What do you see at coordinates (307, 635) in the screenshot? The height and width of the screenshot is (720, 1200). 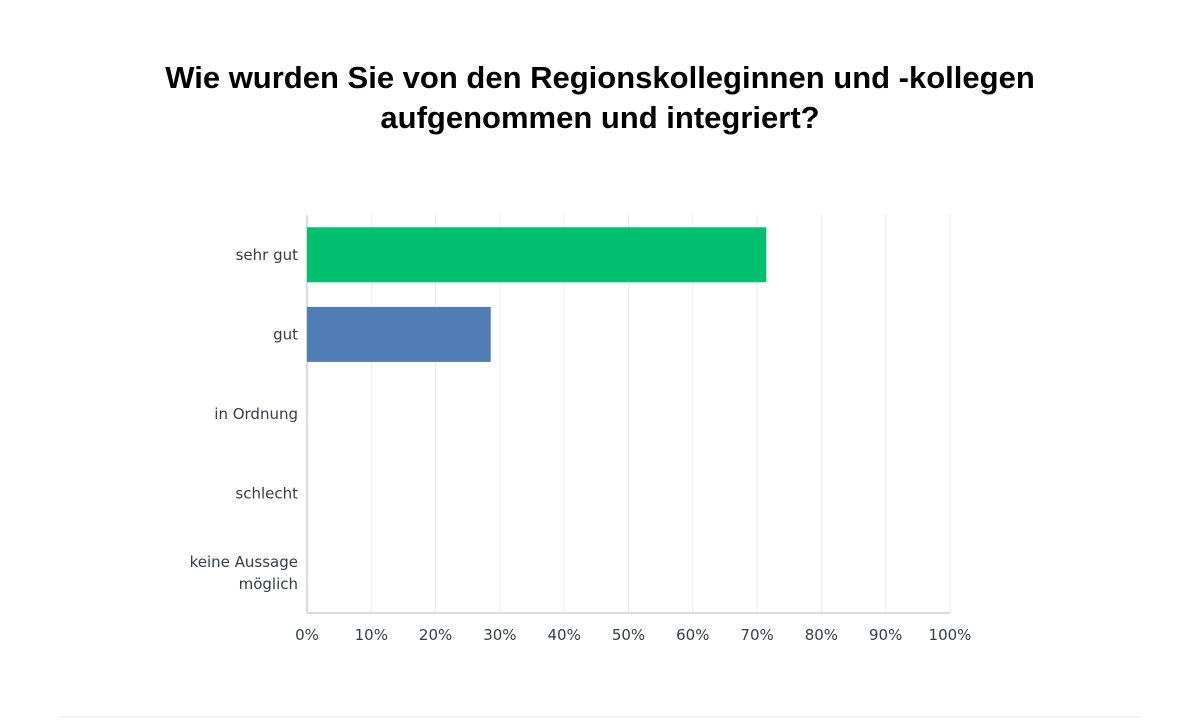 I see `x-tick-label: 0%` at bounding box center [307, 635].